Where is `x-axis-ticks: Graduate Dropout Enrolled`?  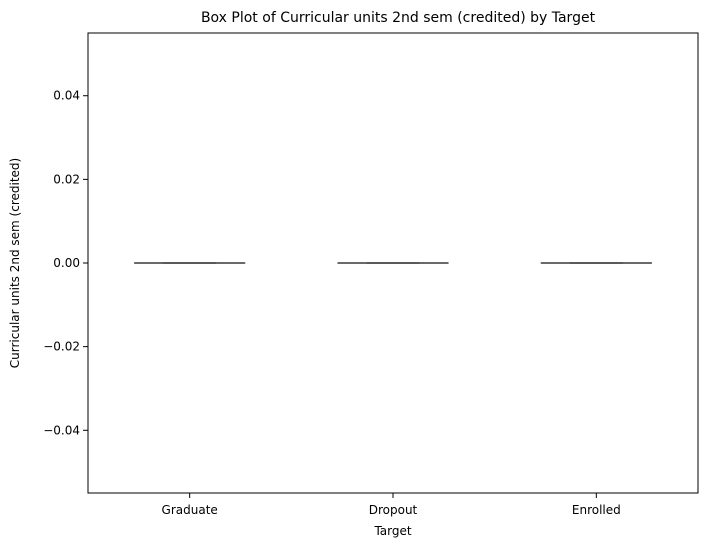 x-axis-ticks: Graduate Dropout Enrolled is located at coordinates (391, 505).